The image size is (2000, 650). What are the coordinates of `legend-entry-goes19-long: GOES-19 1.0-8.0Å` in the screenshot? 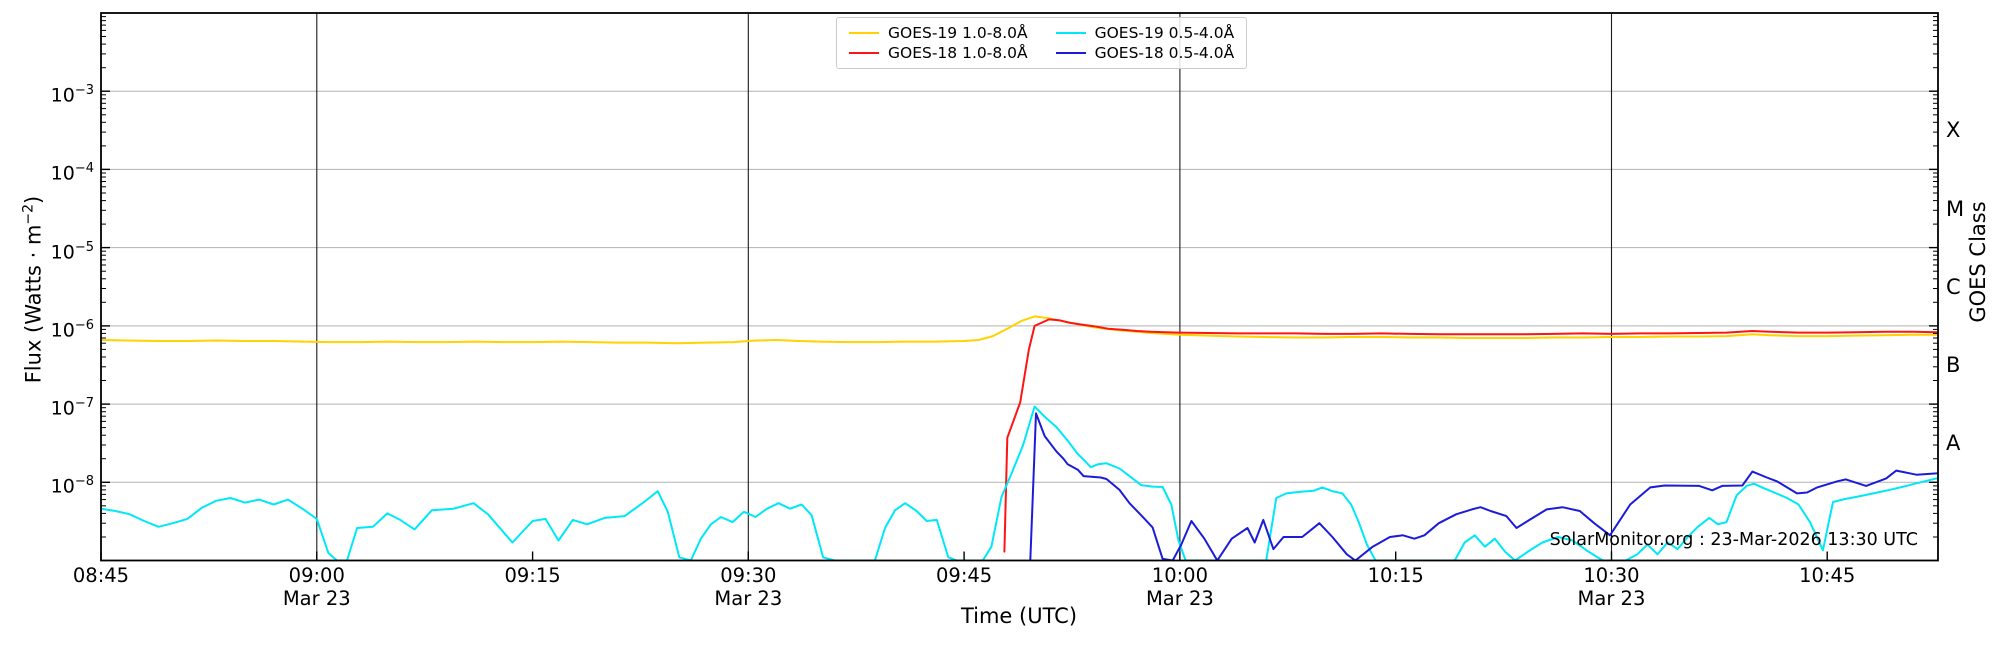 It's located at (938, 33).